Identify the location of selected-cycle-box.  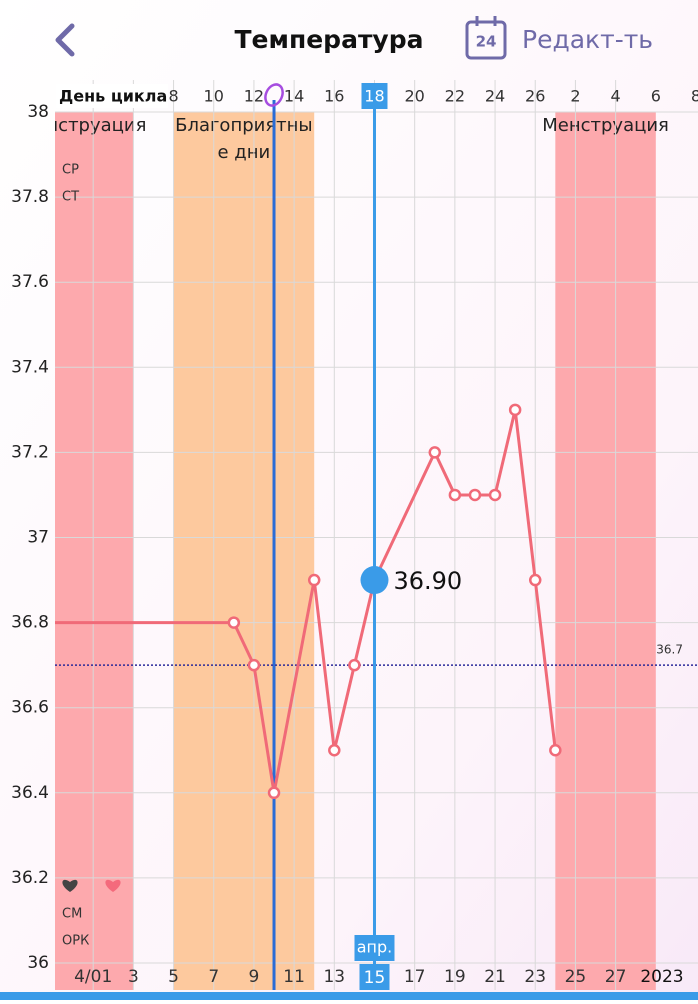
(374, 96).